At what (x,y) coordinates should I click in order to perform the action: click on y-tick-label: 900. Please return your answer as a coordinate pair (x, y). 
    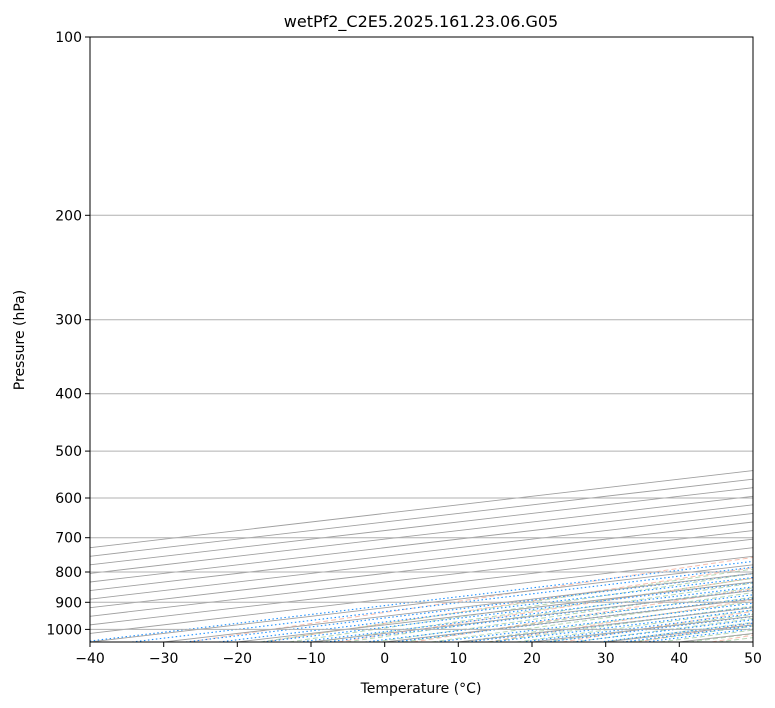
    Looking at the image, I should click on (68, 603).